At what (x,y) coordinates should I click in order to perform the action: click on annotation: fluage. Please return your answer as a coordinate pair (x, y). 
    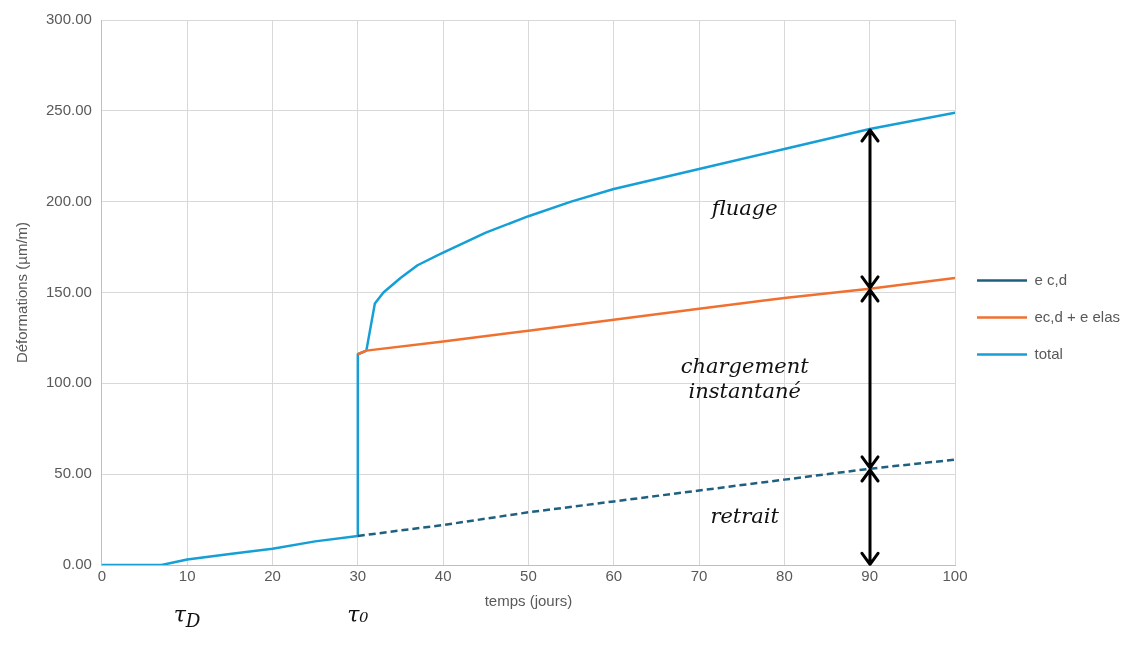
    Looking at the image, I should click on (744, 209).